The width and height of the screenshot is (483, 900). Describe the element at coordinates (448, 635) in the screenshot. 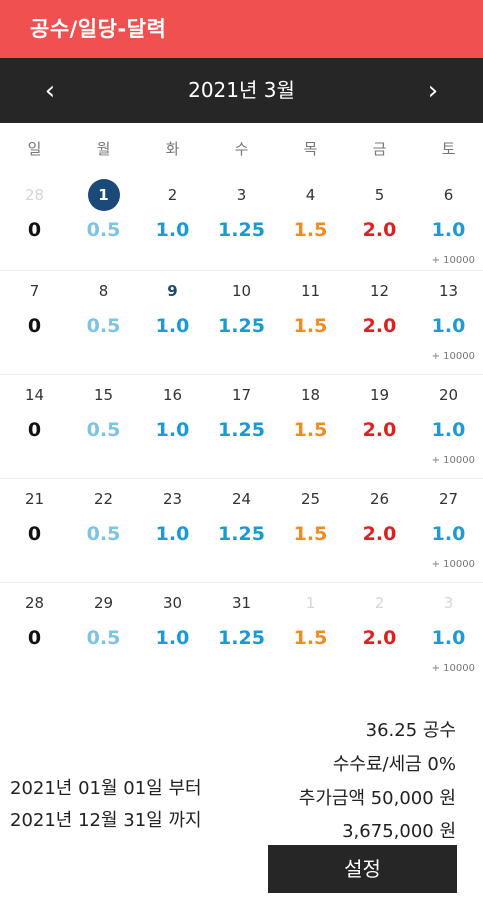

I see `calendar-day: 3 1.0 + 10000` at that location.